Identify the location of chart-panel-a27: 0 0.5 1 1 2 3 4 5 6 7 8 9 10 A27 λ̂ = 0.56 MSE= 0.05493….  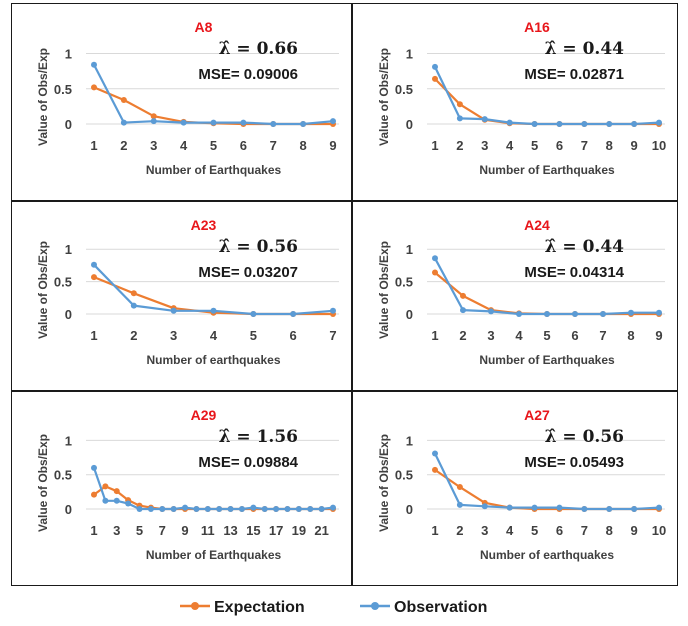
(515, 488).